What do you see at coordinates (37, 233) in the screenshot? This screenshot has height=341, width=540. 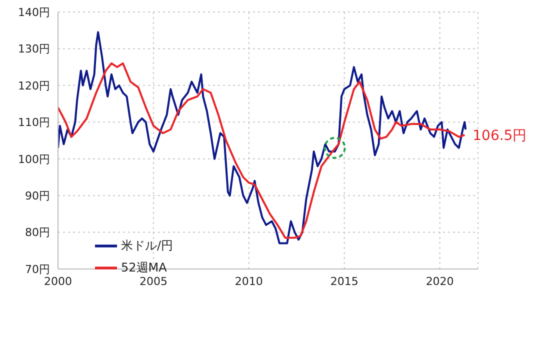 I see `y-tick-label: 80円` at bounding box center [37, 233].